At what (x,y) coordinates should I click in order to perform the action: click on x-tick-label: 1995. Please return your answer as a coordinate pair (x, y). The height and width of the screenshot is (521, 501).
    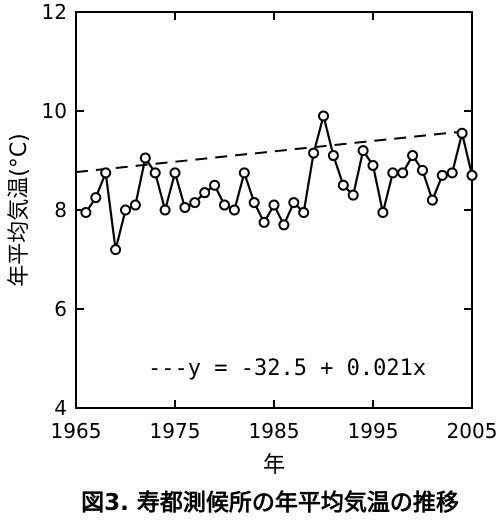
    Looking at the image, I should click on (373, 431).